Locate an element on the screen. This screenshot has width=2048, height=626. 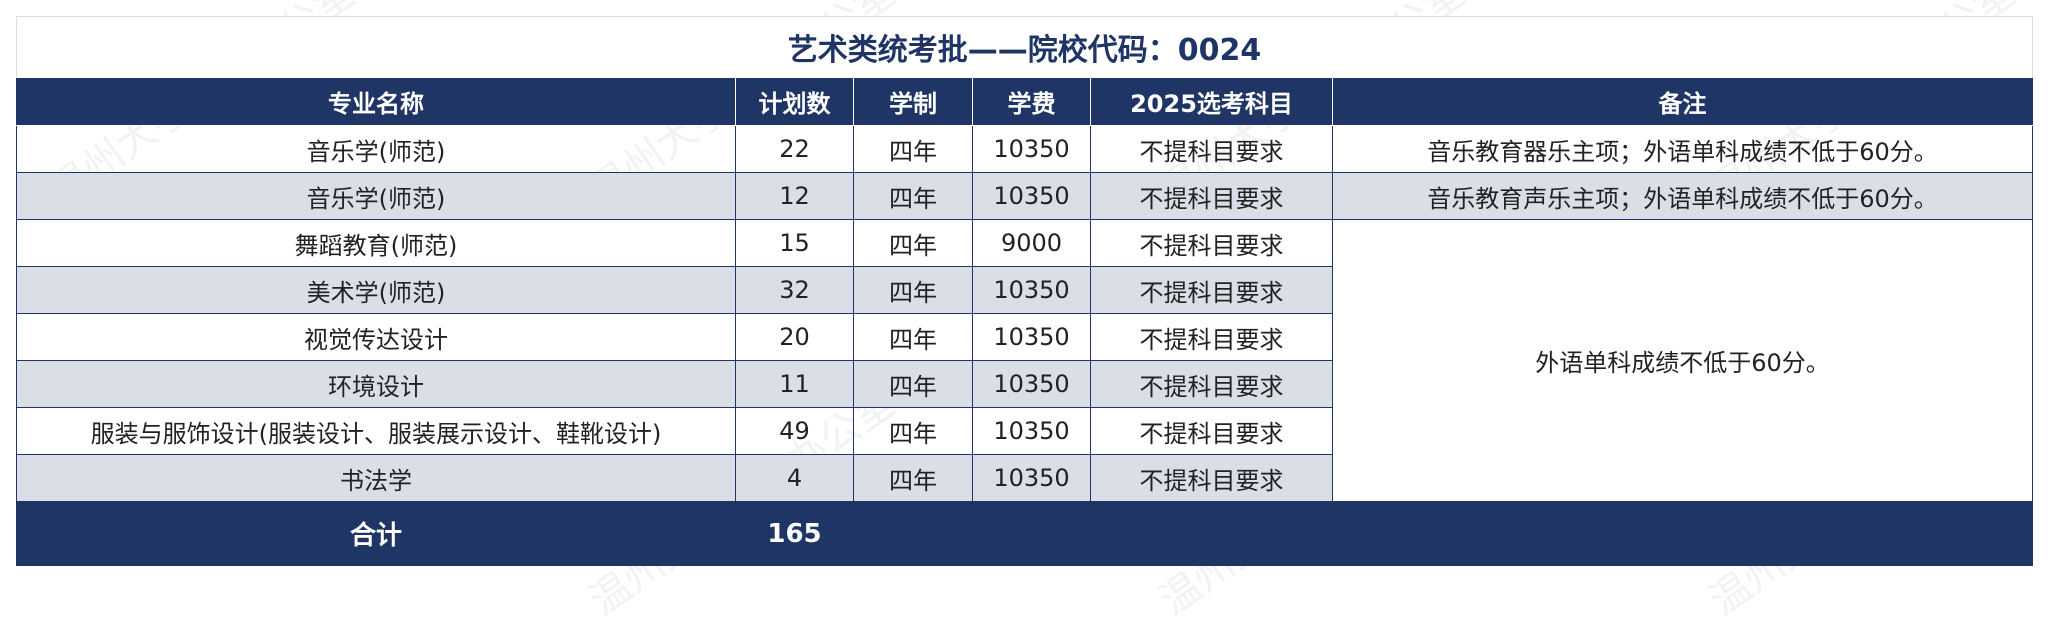
cell-name: 环境设计 is located at coordinates (376, 384).